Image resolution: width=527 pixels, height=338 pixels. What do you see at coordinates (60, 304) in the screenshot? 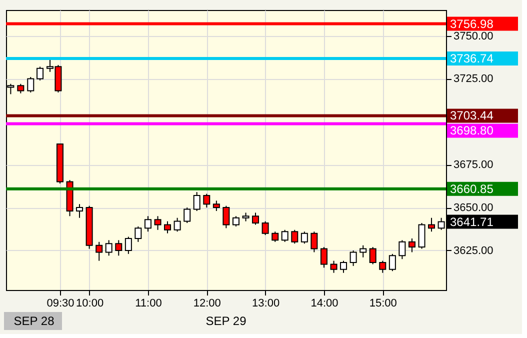
I see `x-tick-label: 09:30` at bounding box center [60, 304].